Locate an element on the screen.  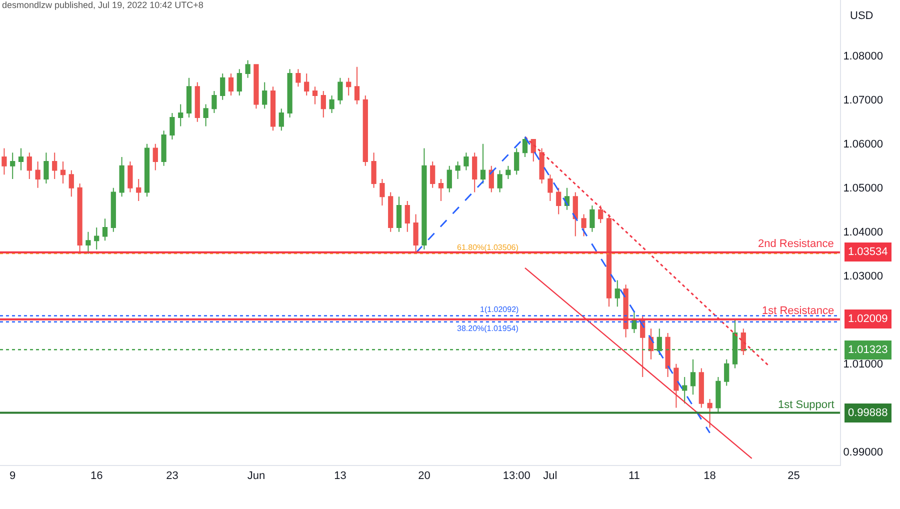
x-tick-label: 23 is located at coordinates (172, 476).